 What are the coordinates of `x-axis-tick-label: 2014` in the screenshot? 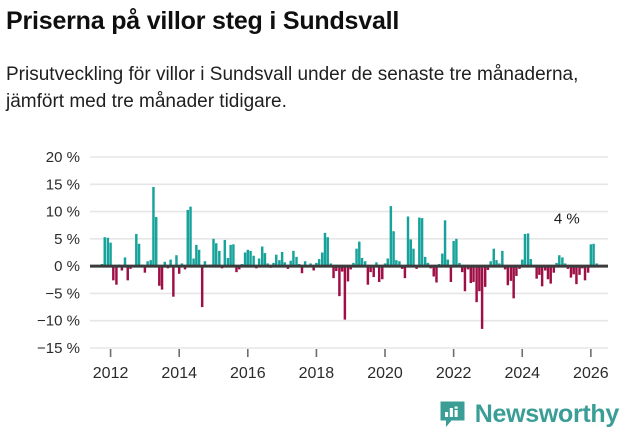 It's located at (179, 373).